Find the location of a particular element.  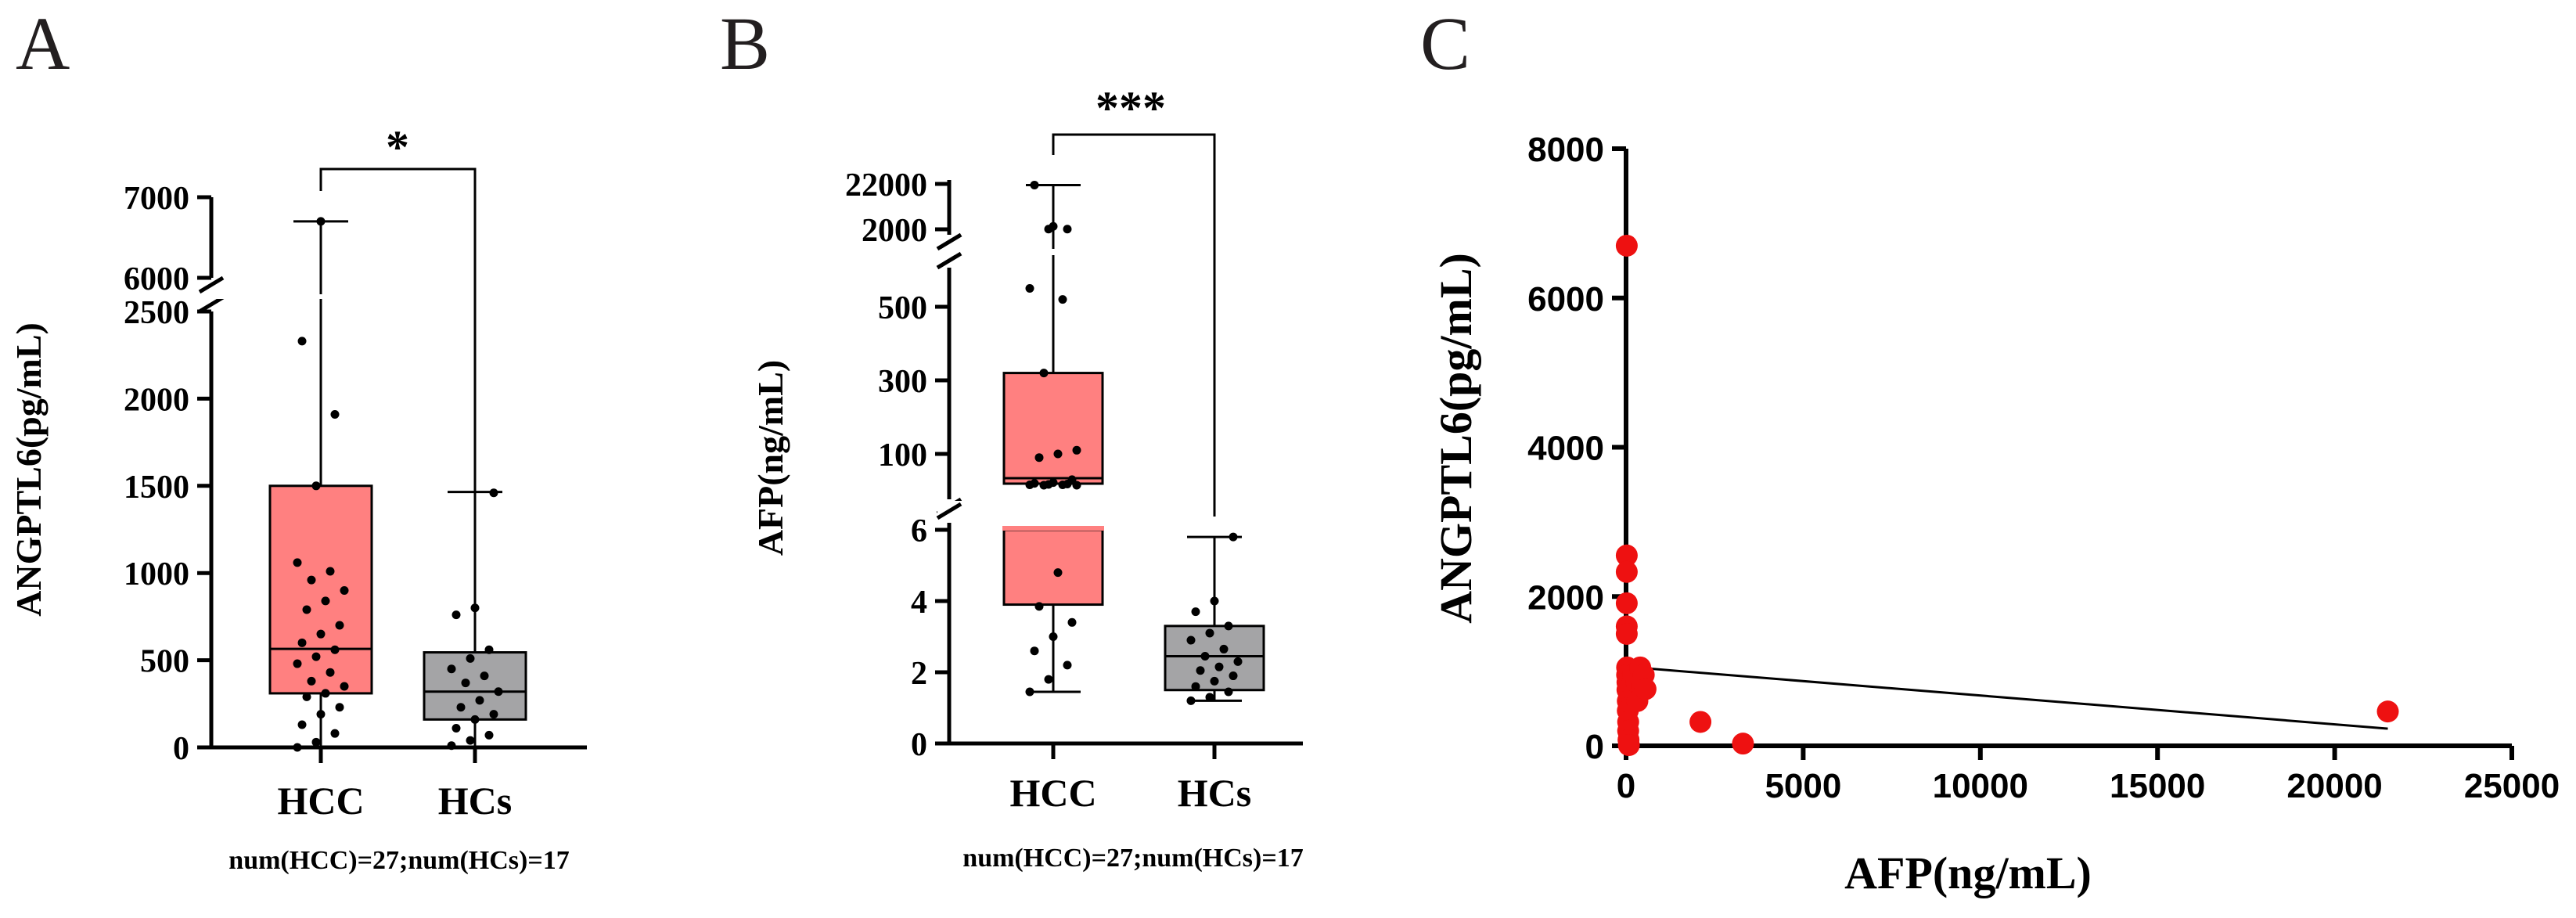

panel-c-ylabel: ANGPTL6(pg/mL) is located at coordinates (1455, 438).